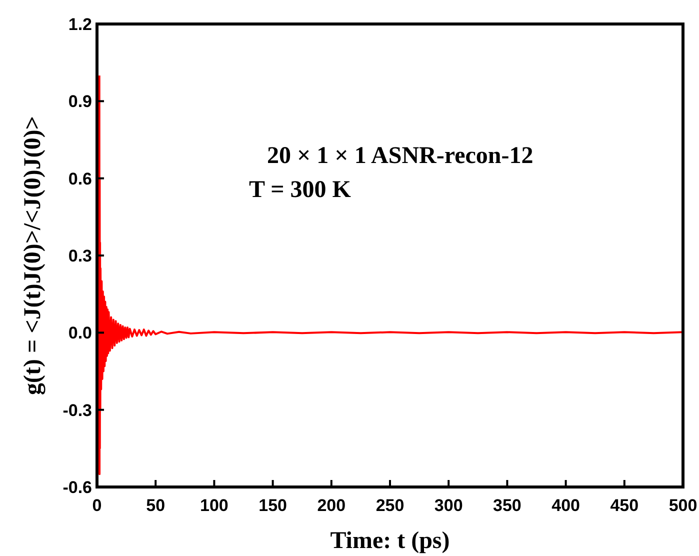 This screenshot has width=699, height=556. What do you see at coordinates (214, 505) in the screenshot?
I see `x-tick-label: 100` at bounding box center [214, 505].